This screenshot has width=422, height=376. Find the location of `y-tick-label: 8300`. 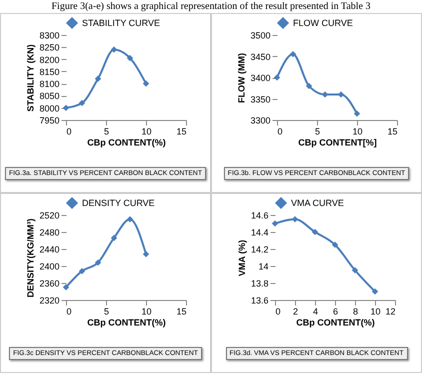

y-tick-label: 8300 is located at coordinates (48, 35).